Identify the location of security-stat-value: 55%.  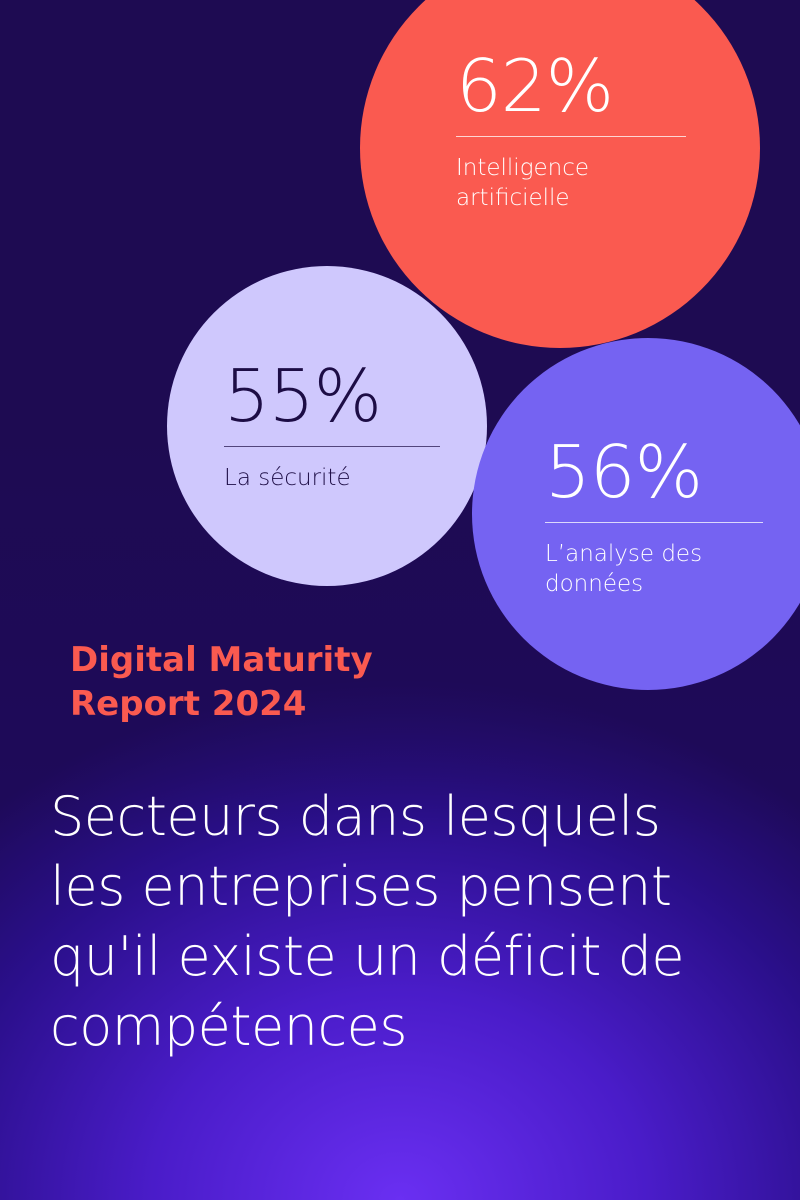
(303, 396).